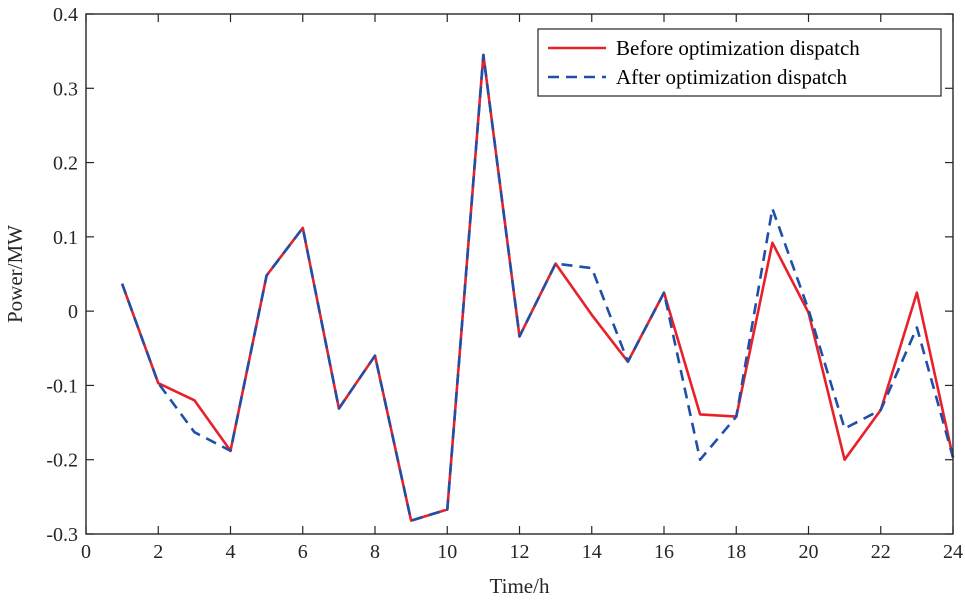 The image size is (965, 607). What do you see at coordinates (731, 77) in the screenshot?
I see `legend-label-after: After optimization dispatch` at bounding box center [731, 77].